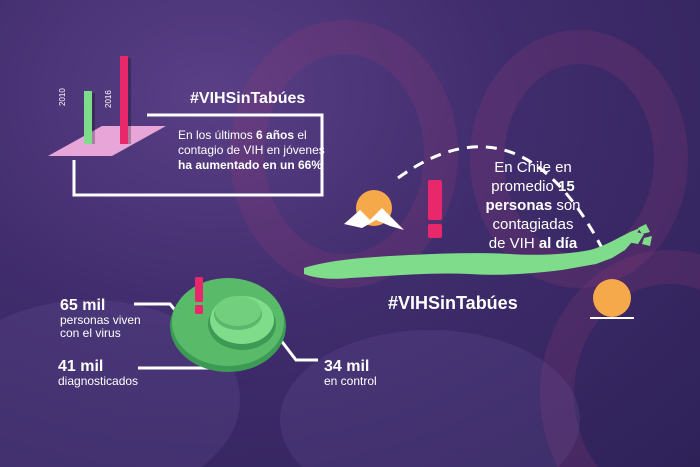  I want to click on chart-platform, so click(107, 141).